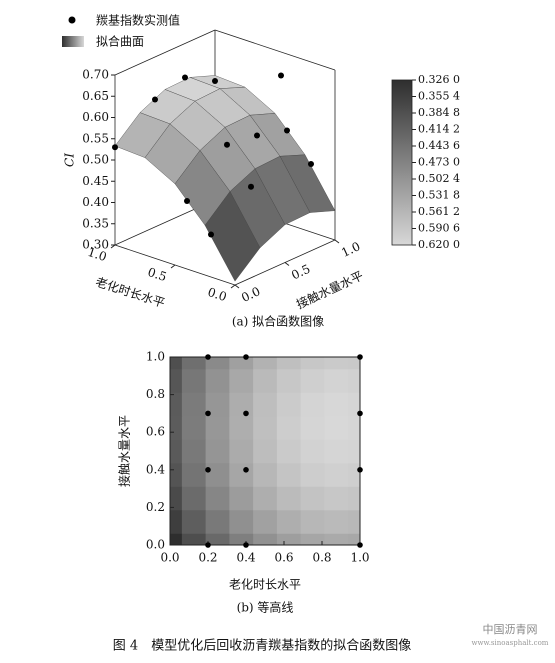  Describe the element at coordinates (95, 160) in the screenshot. I see `z-tick-label: 0.50` at that location.